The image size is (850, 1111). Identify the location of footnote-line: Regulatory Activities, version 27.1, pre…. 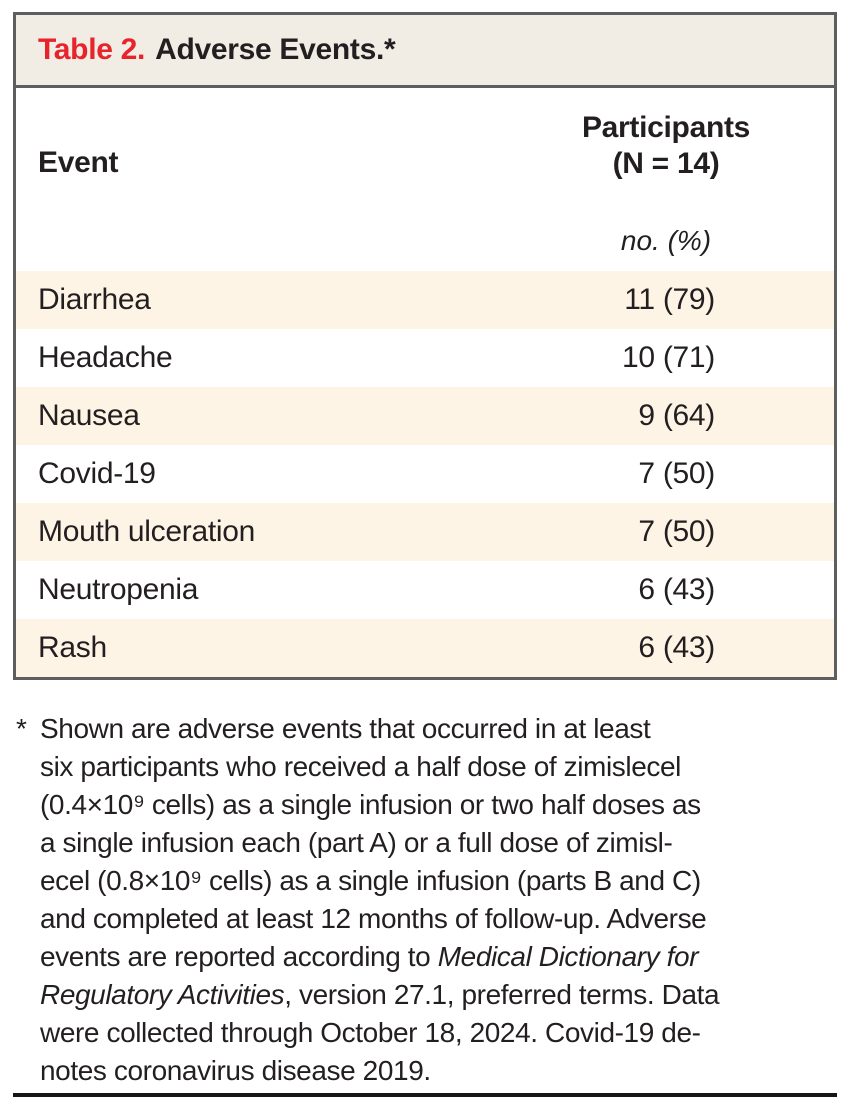
(440, 995).